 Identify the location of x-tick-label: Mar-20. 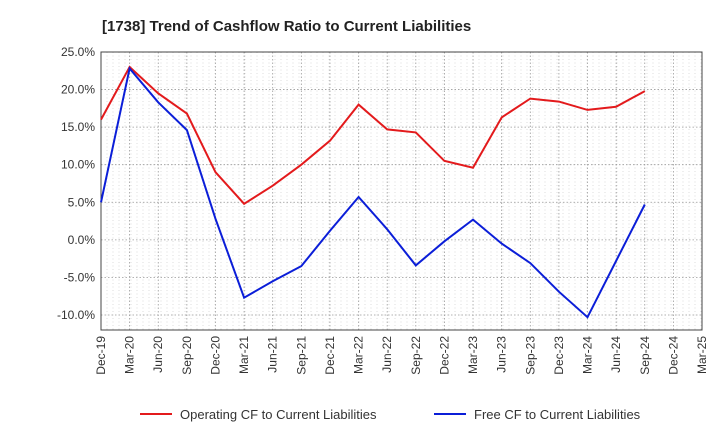
(130, 355).